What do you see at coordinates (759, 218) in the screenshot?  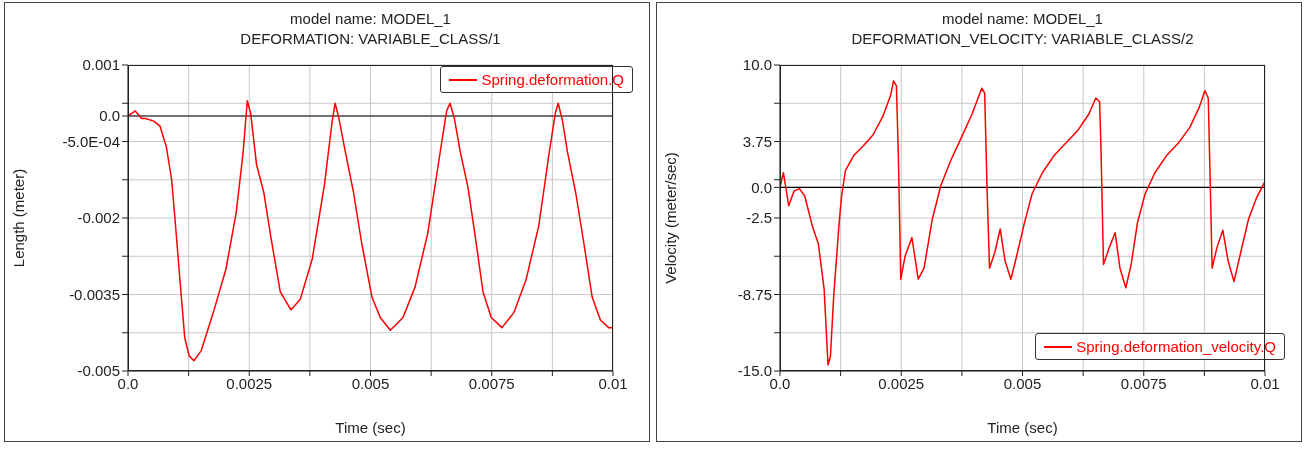 I see `y-tick-label: -2.5` at bounding box center [759, 218].